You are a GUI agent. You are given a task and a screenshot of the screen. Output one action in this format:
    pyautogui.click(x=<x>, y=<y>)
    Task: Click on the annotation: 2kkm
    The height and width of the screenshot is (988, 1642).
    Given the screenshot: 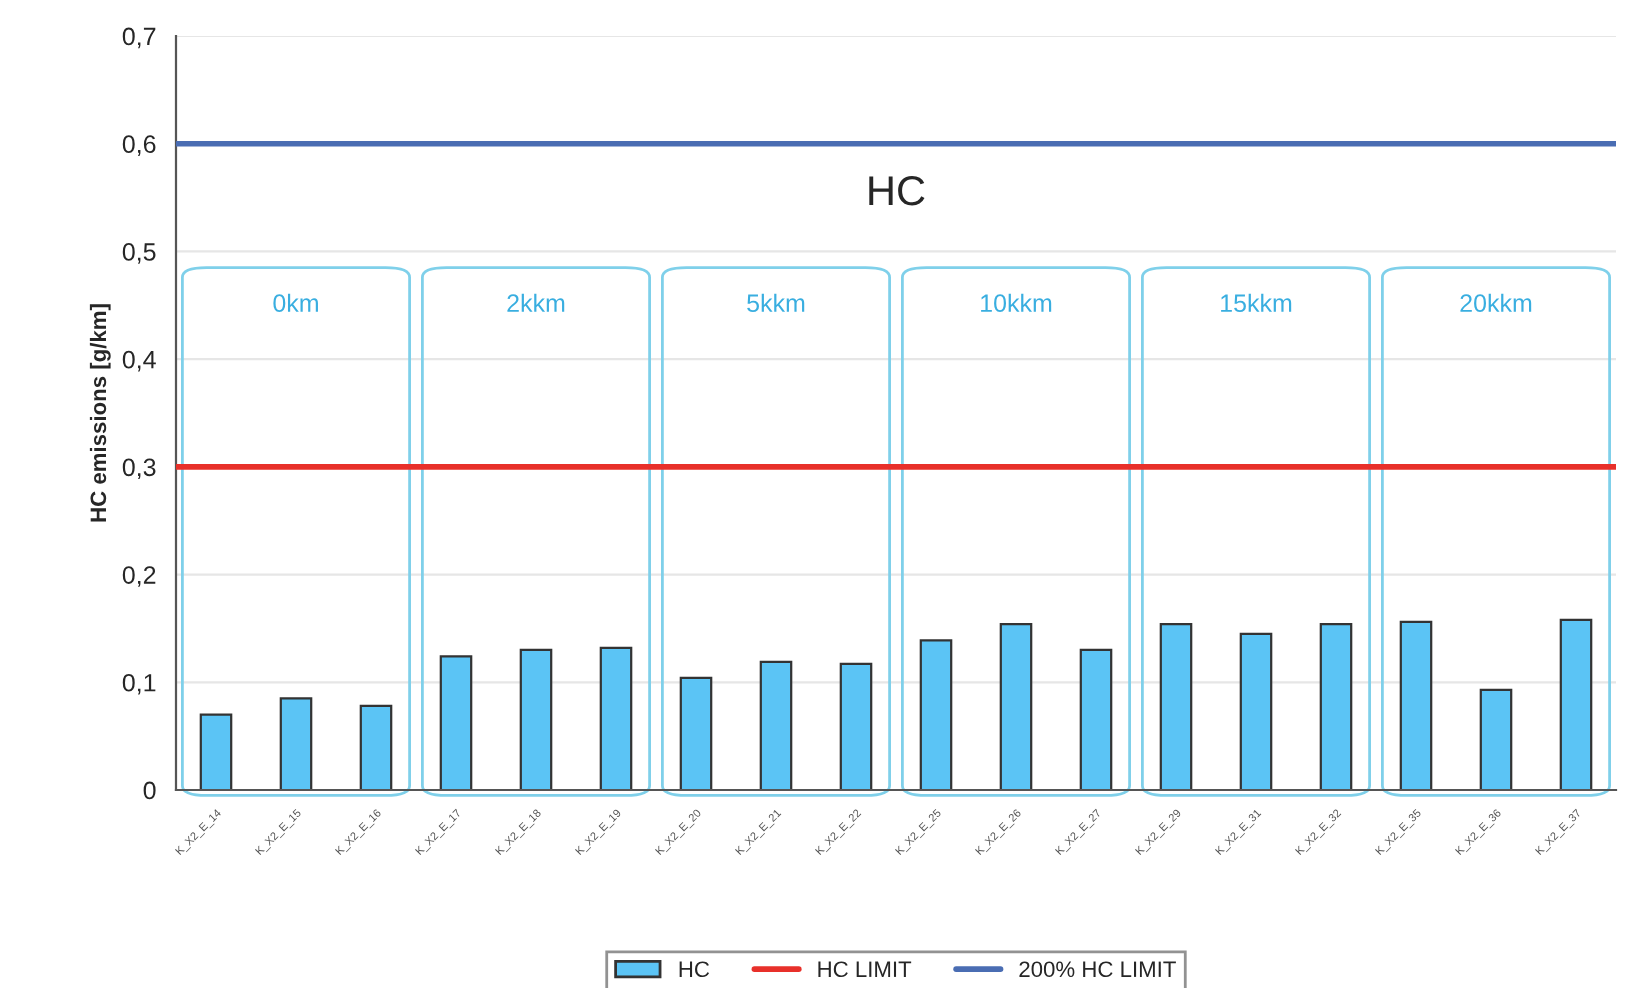 What is the action you would take?
    pyautogui.click(x=536, y=302)
    